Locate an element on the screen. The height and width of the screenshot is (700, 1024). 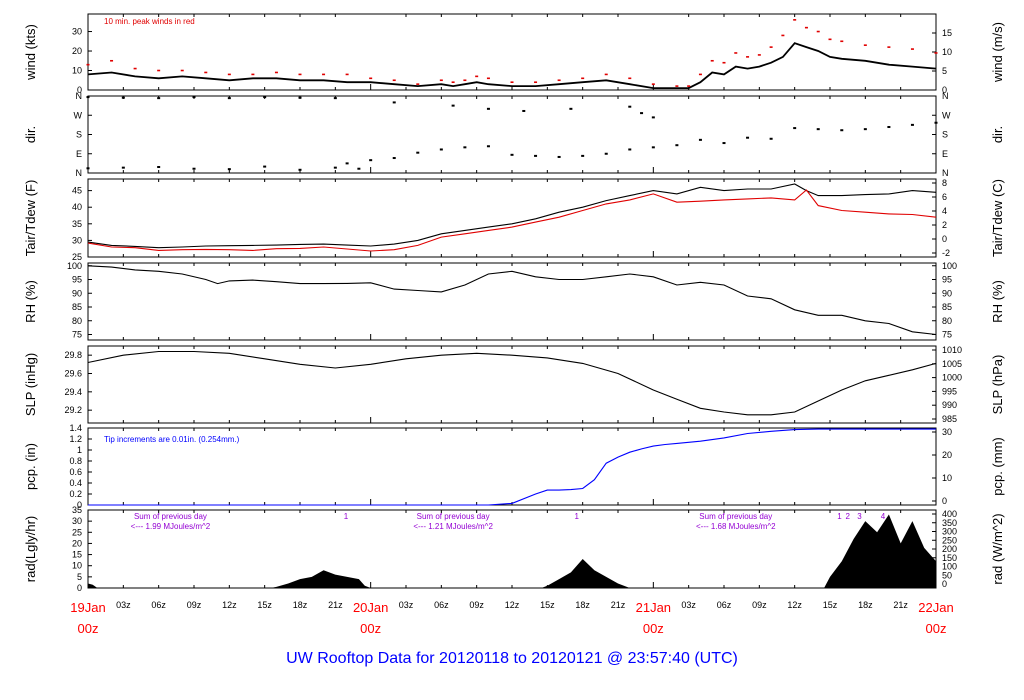
y-axis-label-right: RH (%) is located at coordinates (997, 301).